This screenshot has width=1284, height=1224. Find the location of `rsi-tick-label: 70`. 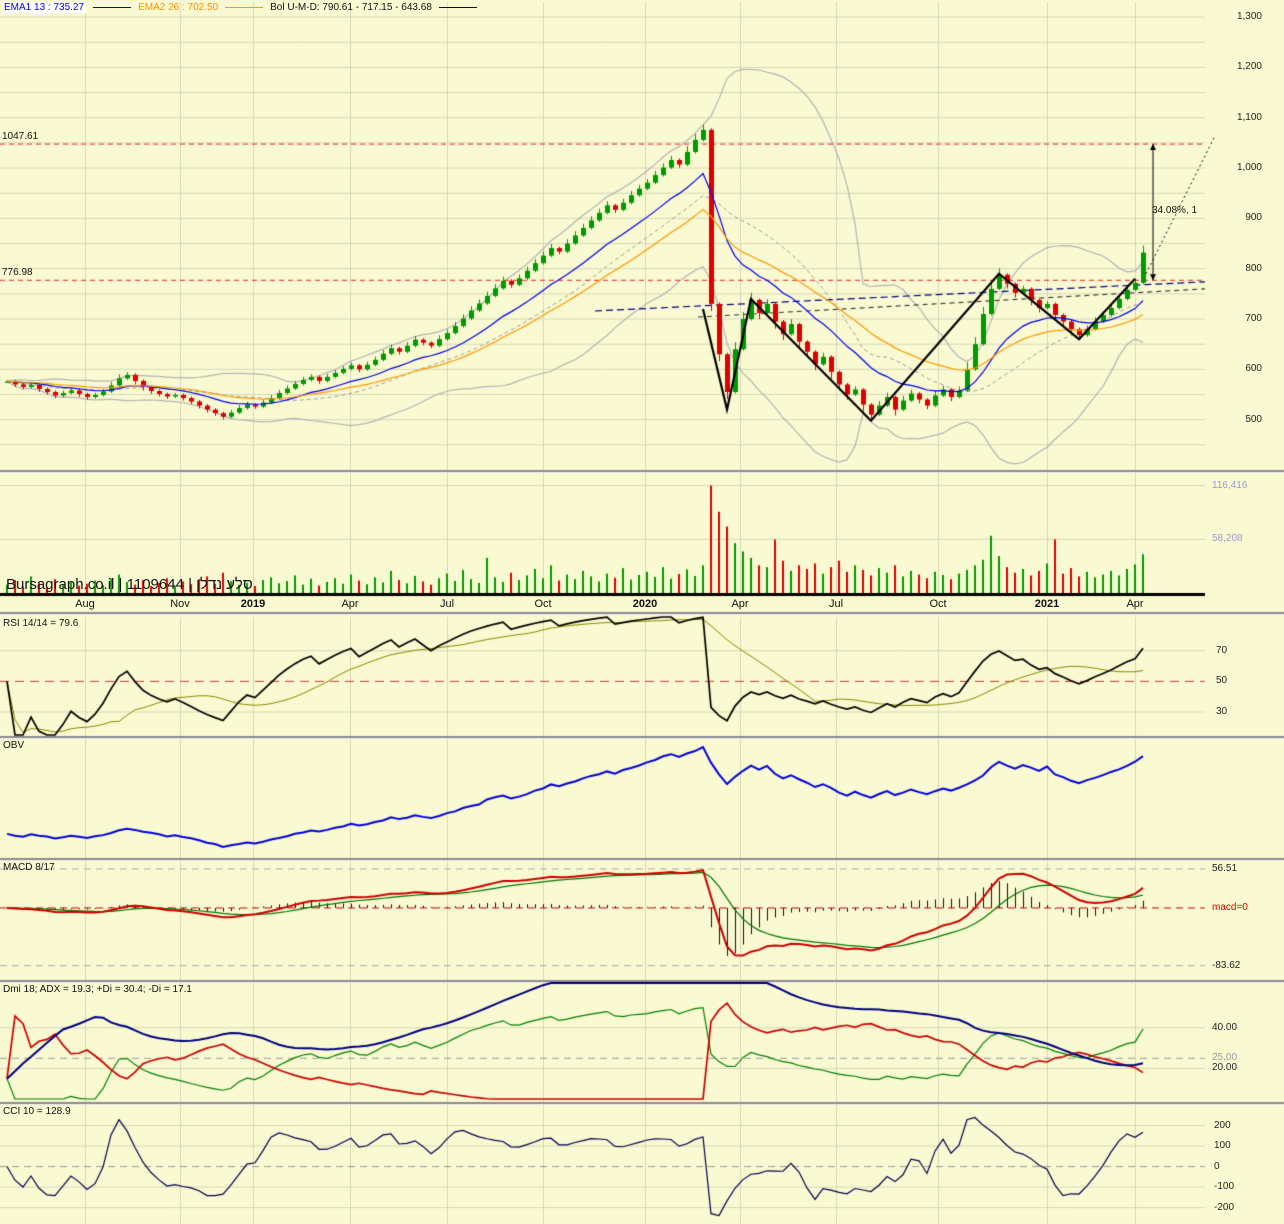

rsi-tick-label: 70 is located at coordinates (1222, 650).